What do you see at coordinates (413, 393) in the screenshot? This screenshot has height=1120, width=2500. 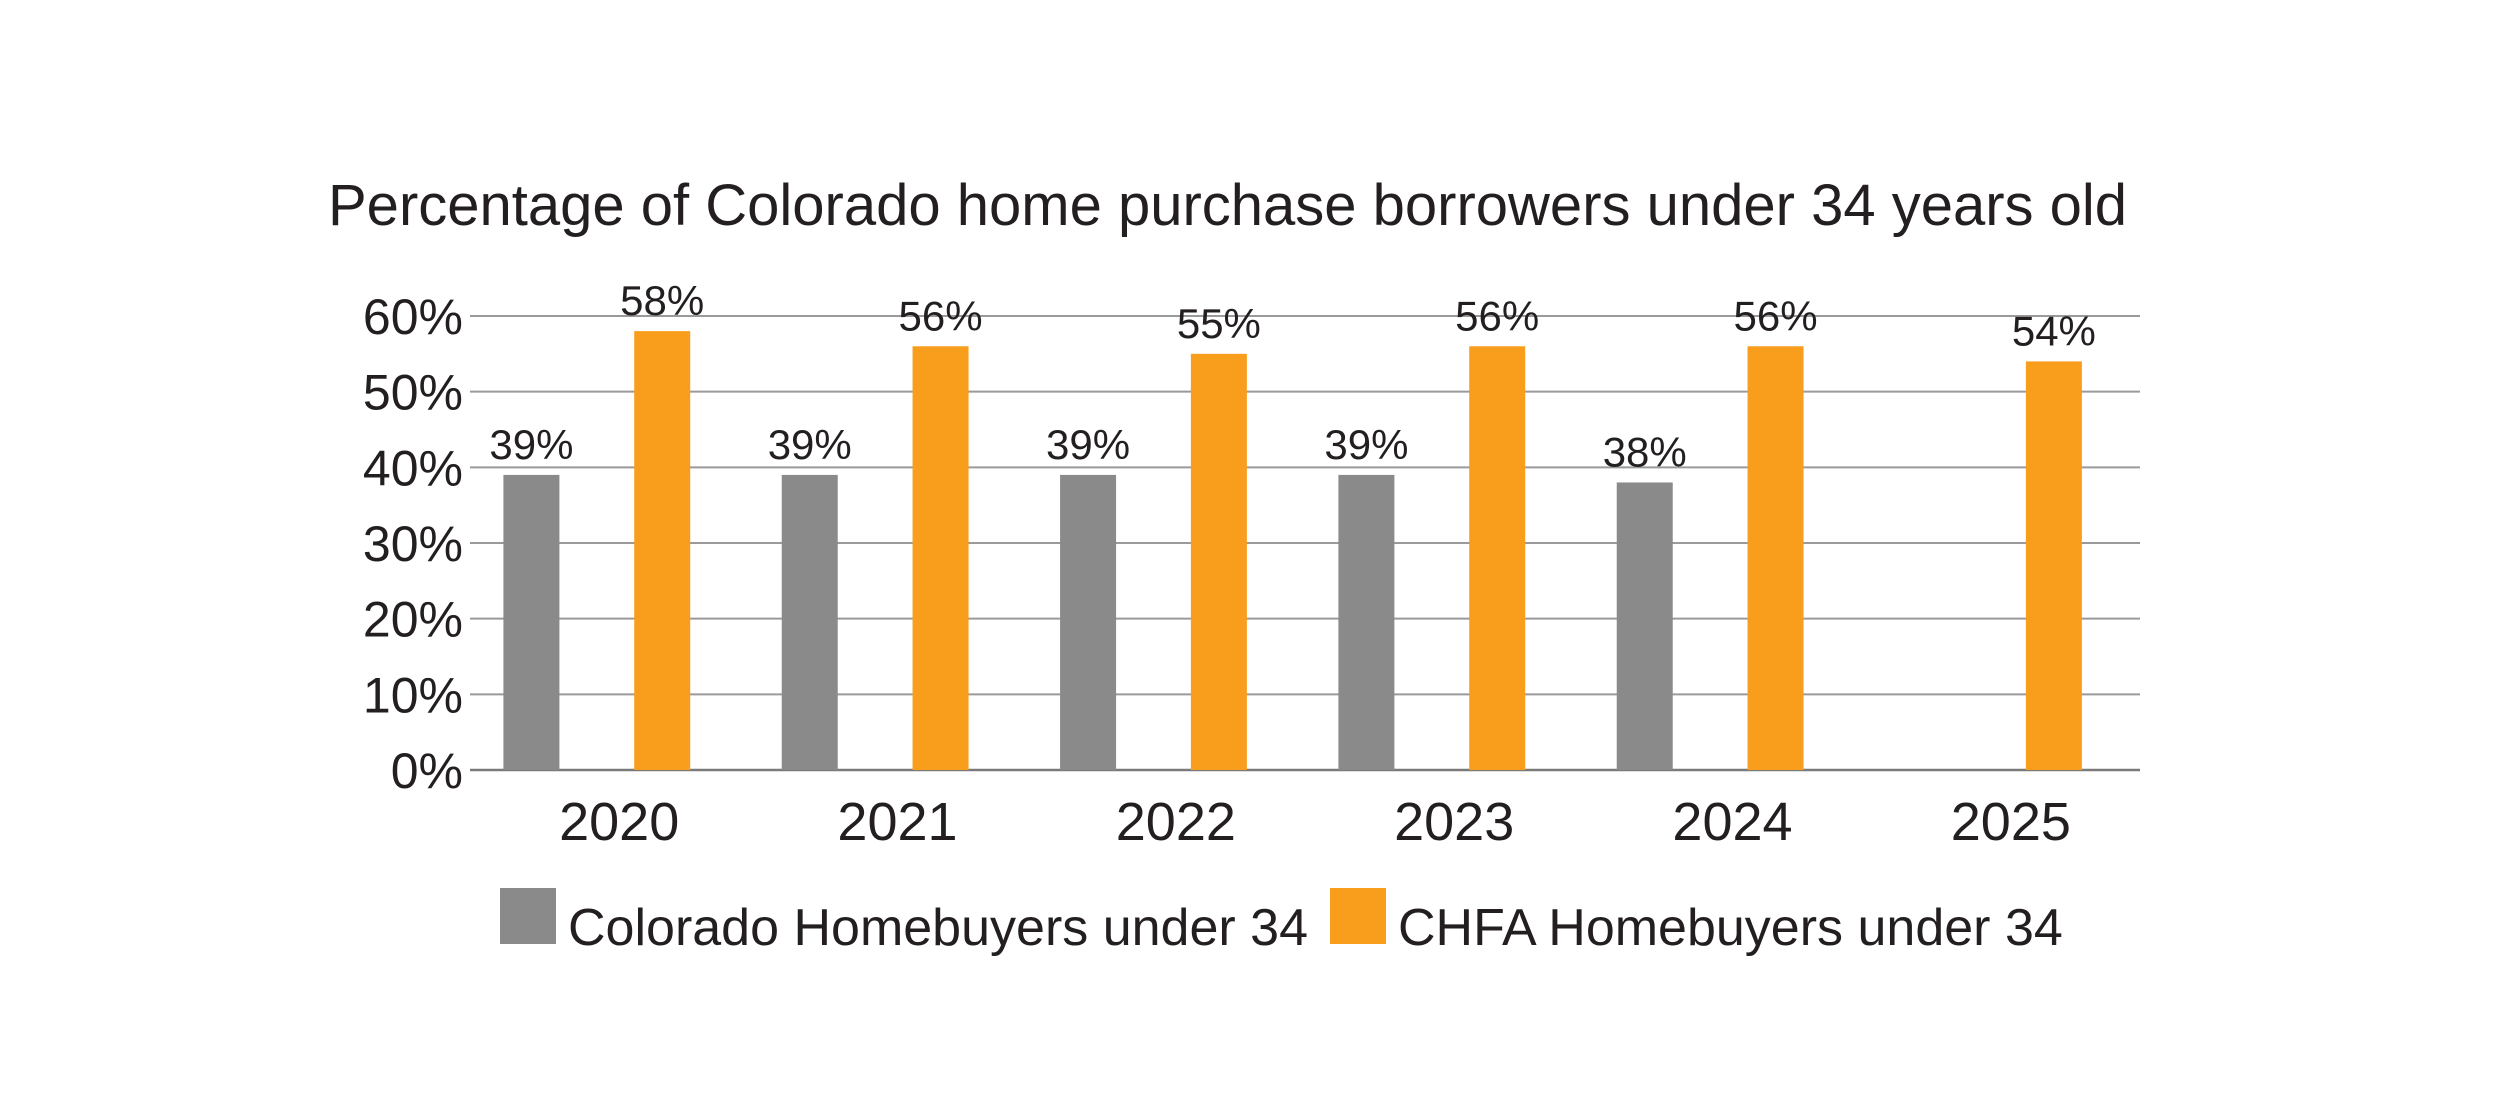 I see `y-tick-label: 50%` at bounding box center [413, 393].